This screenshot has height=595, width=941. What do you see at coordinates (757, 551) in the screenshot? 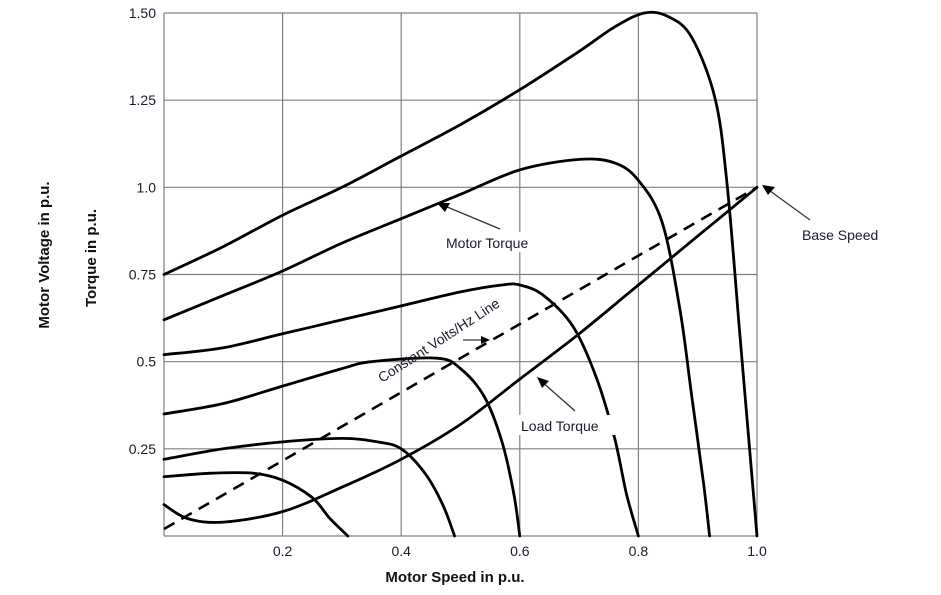
I see `x-tick-label: 1.0` at bounding box center [757, 551].